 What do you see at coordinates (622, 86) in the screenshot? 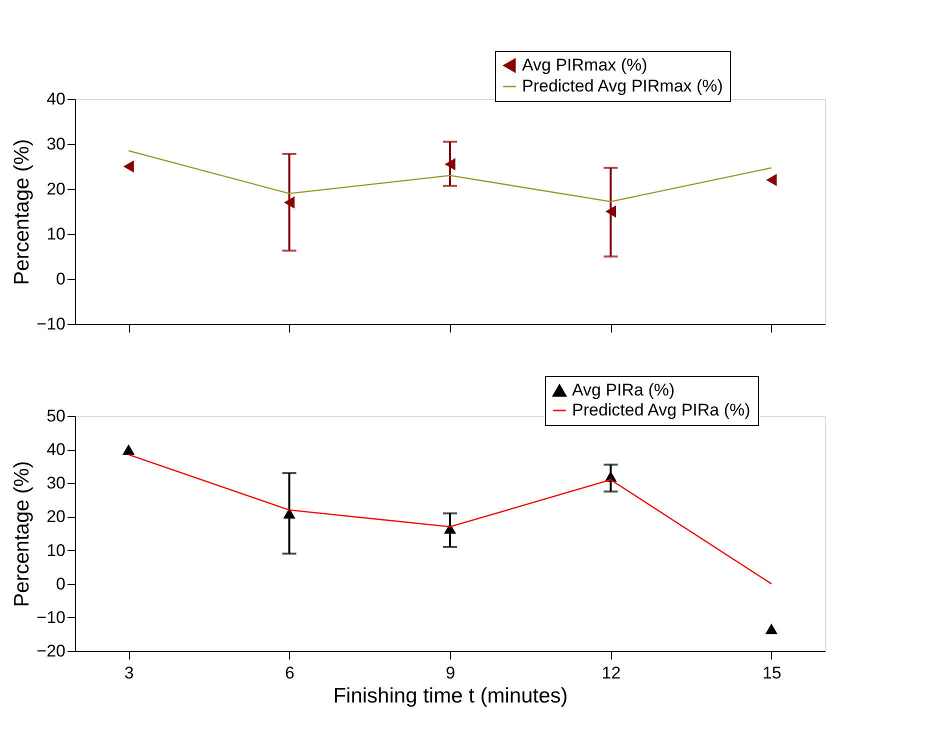
I see `legend-label: Predicted Avg PIRmax (%)` at bounding box center [622, 86].